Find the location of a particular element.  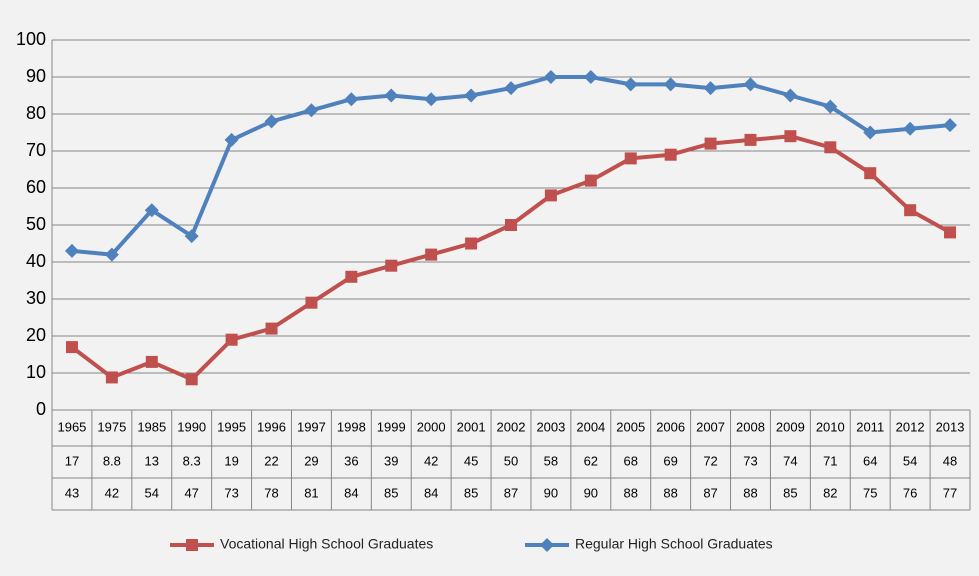

table-value: 36 is located at coordinates (351, 460).